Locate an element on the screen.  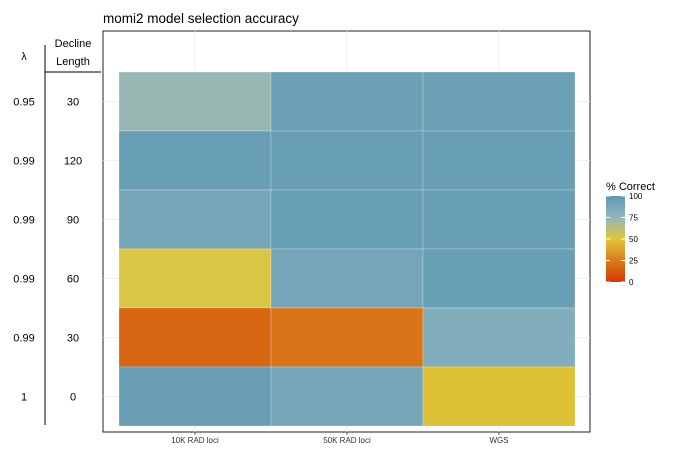
decline-length-label: 120 is located at coordinates (73, 162).